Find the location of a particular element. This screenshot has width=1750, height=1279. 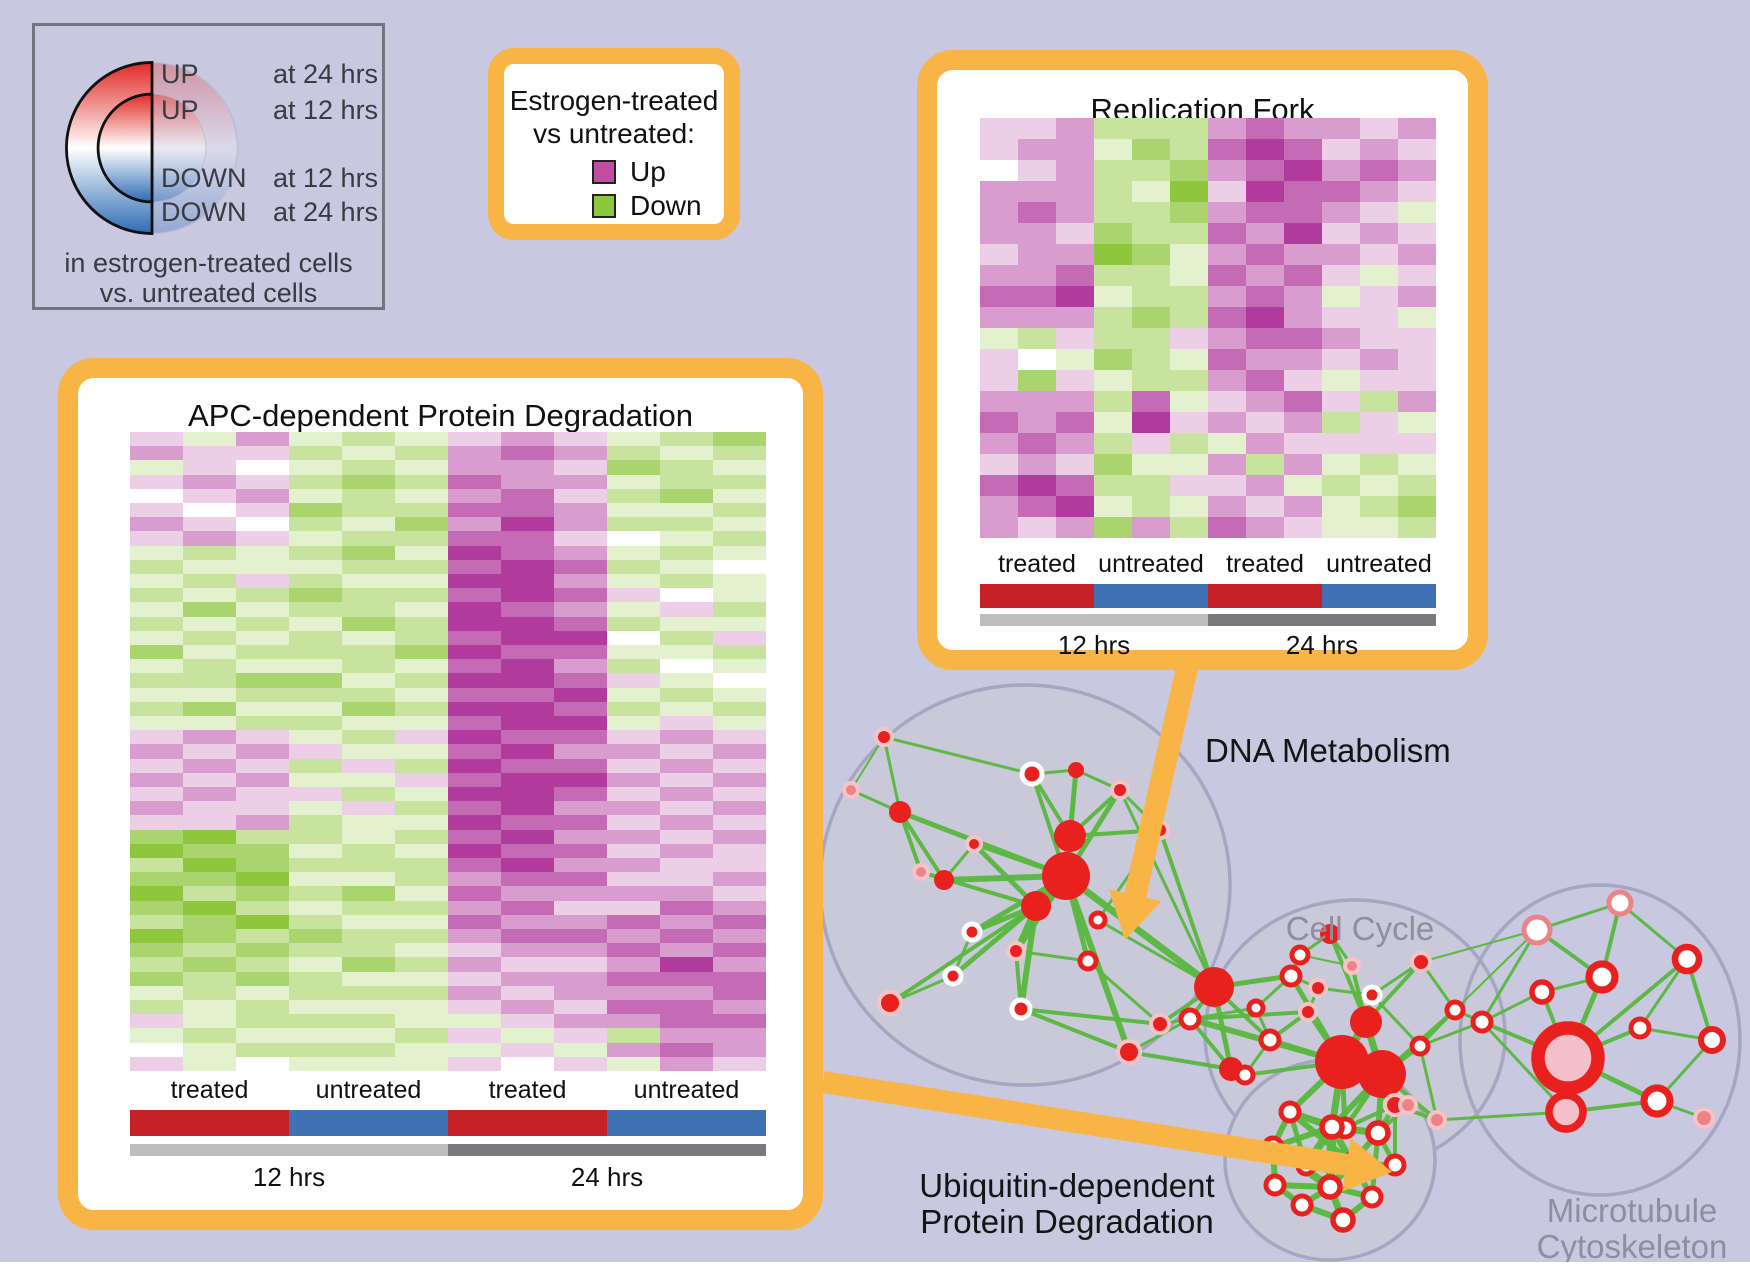

arrow-shaft-apc-to-ubiquitin is located at coordinates (1085, 1123).